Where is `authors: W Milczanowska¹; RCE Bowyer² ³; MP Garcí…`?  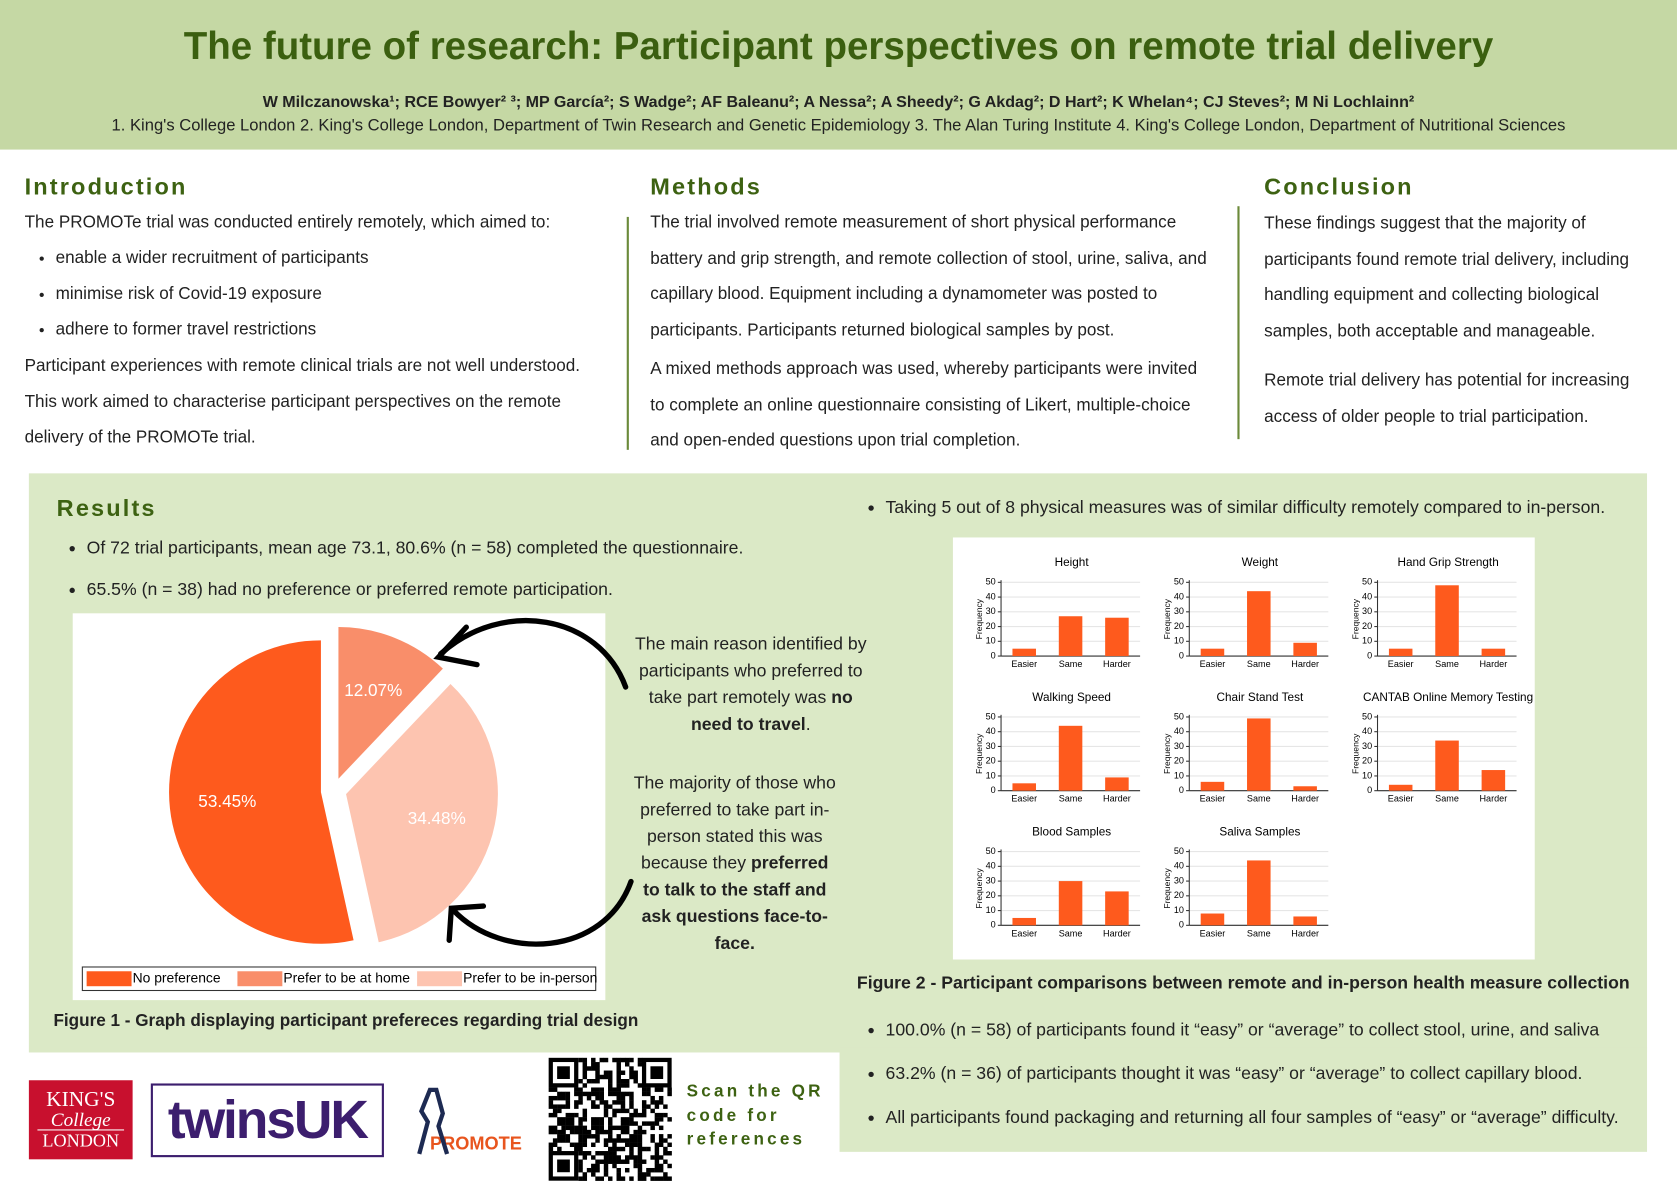 authors: W Milczanowska¹; RCE Bowyer² ³; MP Garcí… is located at coordinates (838, 102).